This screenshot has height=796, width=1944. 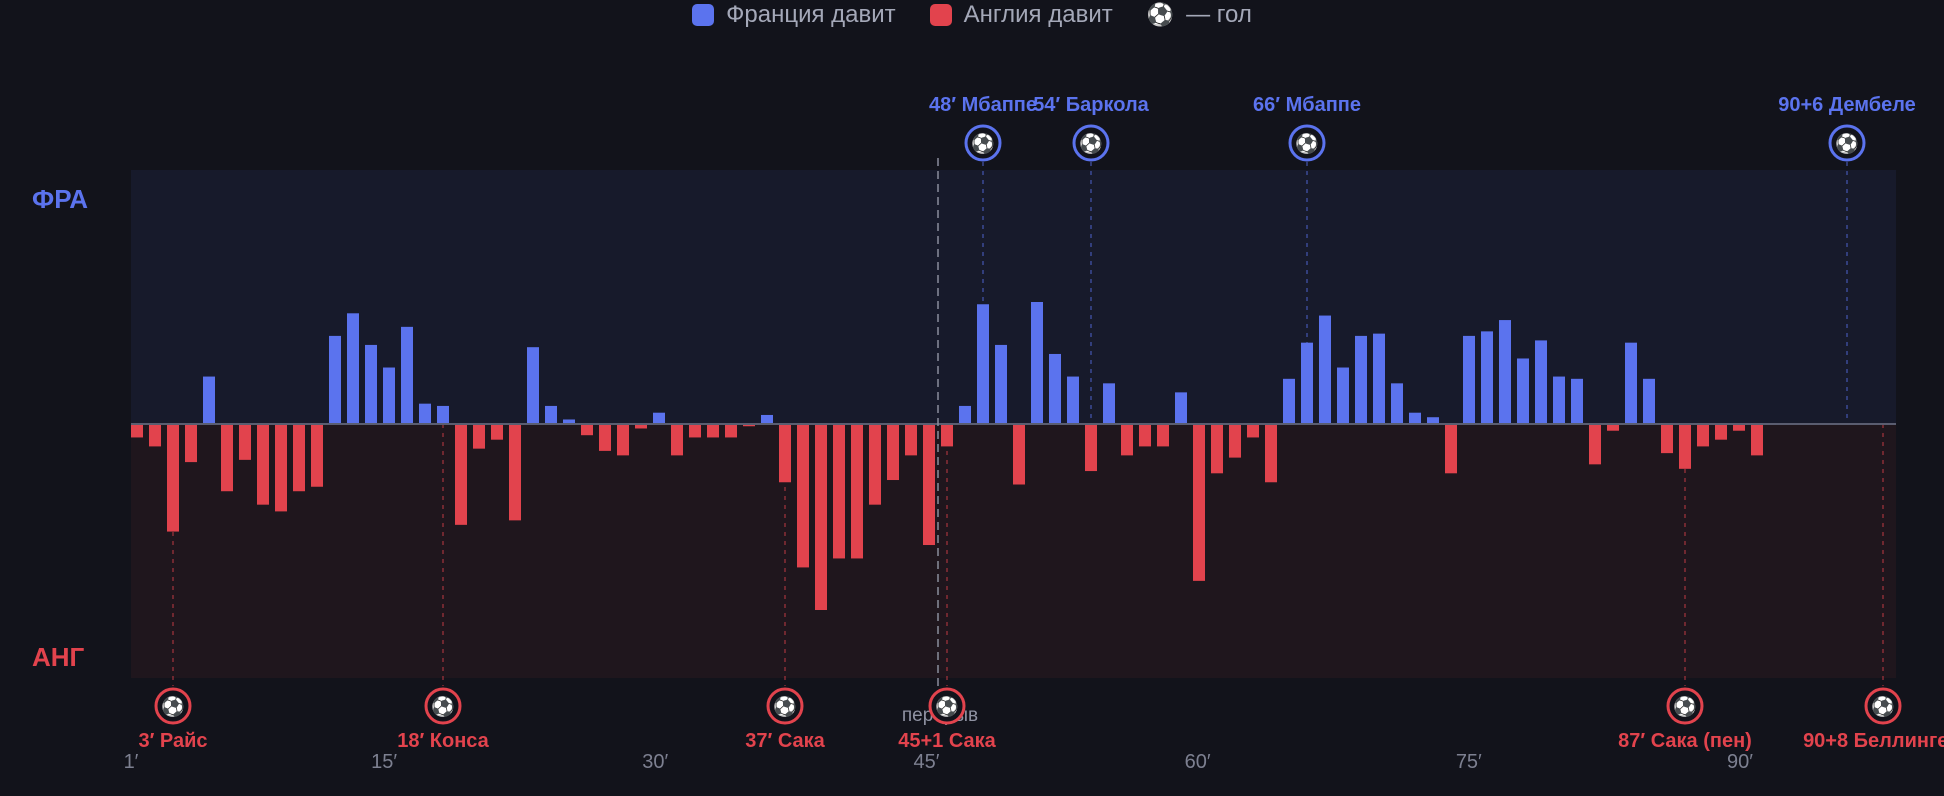 I want to click on x-tick-label: 45′, so click(x=926, y=762).